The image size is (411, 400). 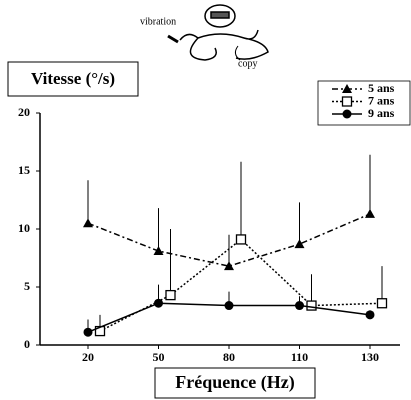 What do you see at coordinates (381, 100) in the screenshot?
I see `legend-label: 7 ans` at bounding box center [381, 100].